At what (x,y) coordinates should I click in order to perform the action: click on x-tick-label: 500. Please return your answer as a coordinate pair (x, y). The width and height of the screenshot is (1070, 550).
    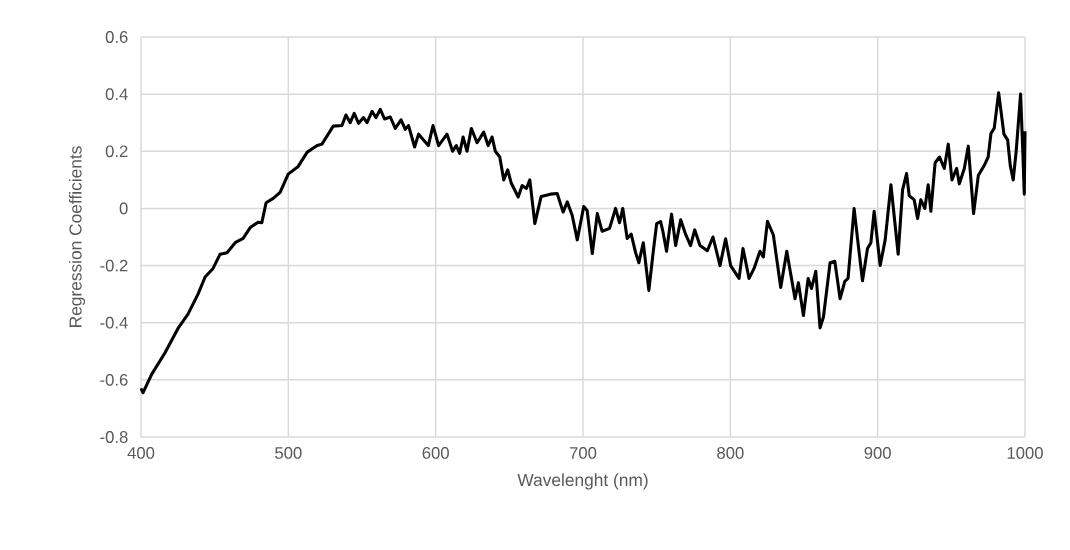
    Looking at the image, I should click on (288, 453).